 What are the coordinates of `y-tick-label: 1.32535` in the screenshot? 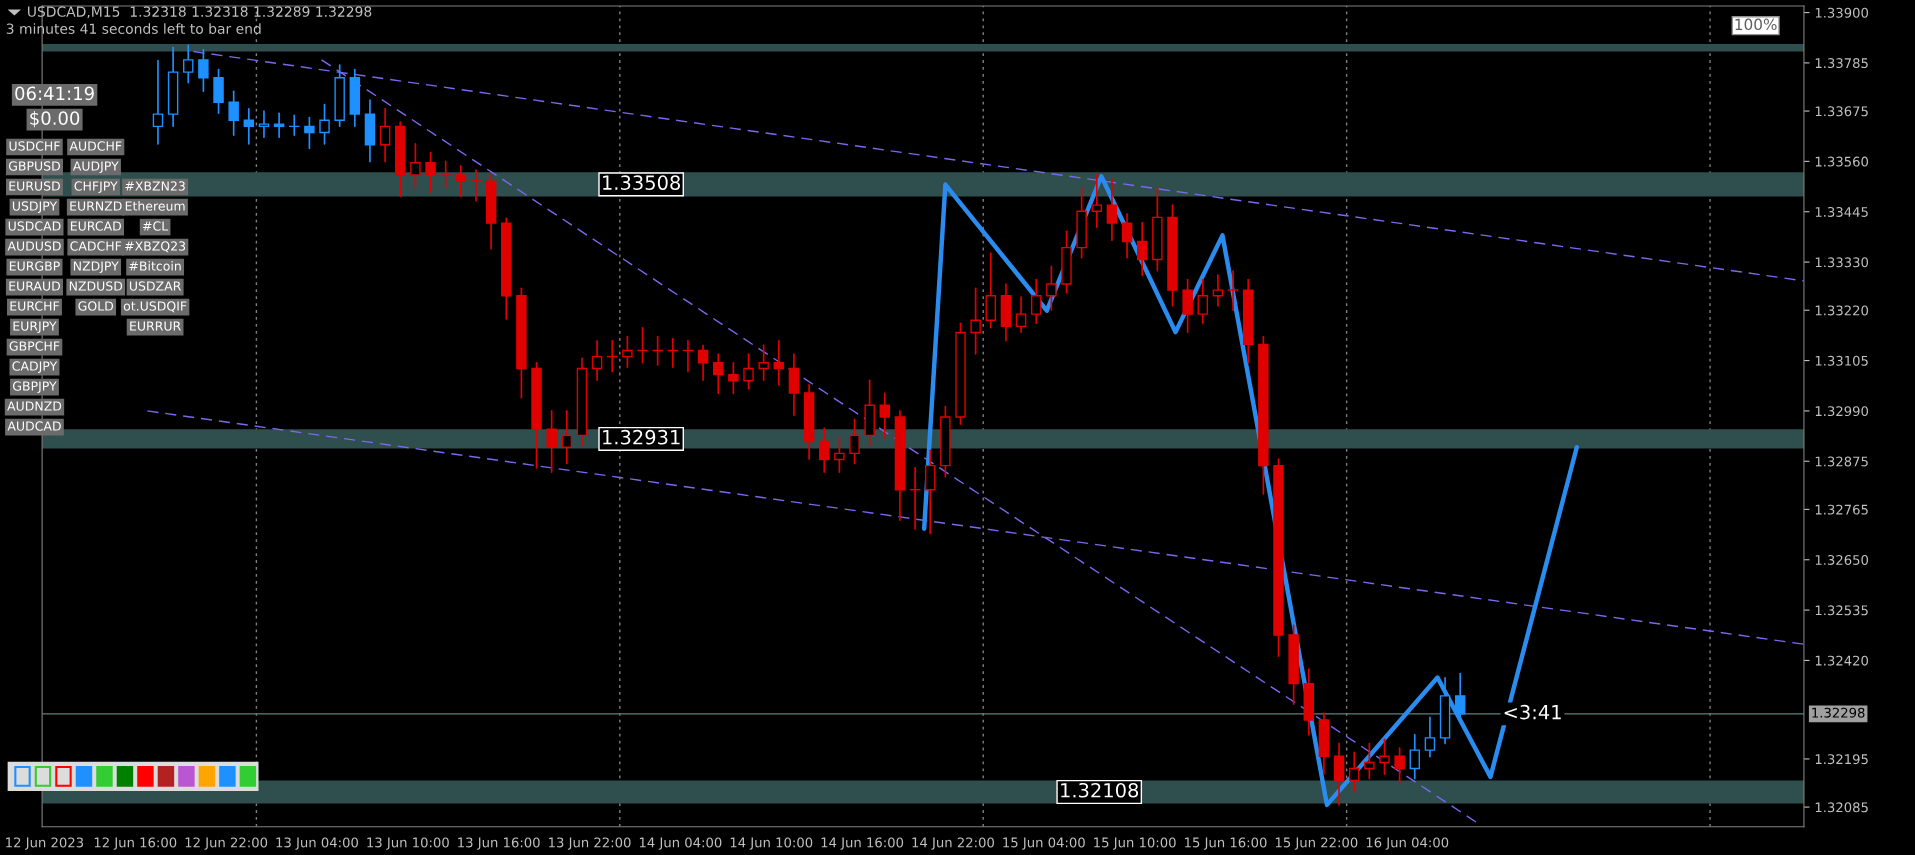 It's located at (1841, 610).